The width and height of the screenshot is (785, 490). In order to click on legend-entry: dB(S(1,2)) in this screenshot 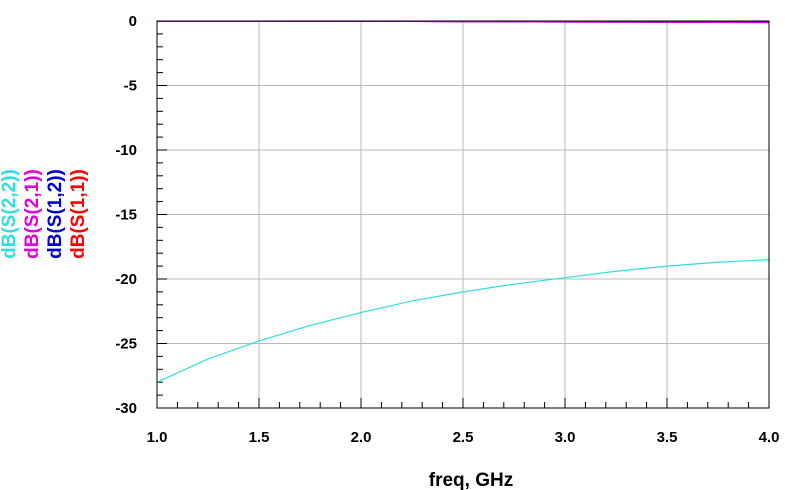, I will do `click(55, 214)`.